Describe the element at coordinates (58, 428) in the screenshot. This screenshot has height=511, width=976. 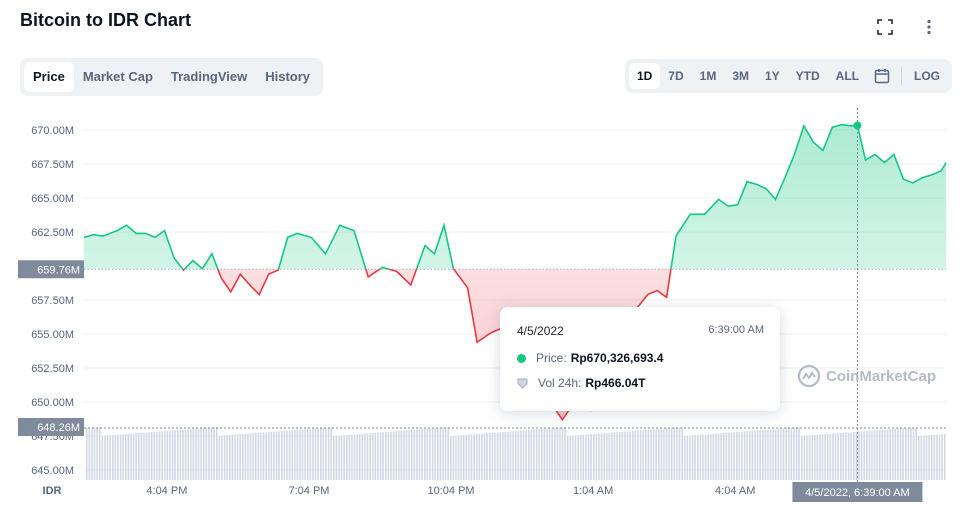
I see `volume-axis-label: 648.26M` at that location.